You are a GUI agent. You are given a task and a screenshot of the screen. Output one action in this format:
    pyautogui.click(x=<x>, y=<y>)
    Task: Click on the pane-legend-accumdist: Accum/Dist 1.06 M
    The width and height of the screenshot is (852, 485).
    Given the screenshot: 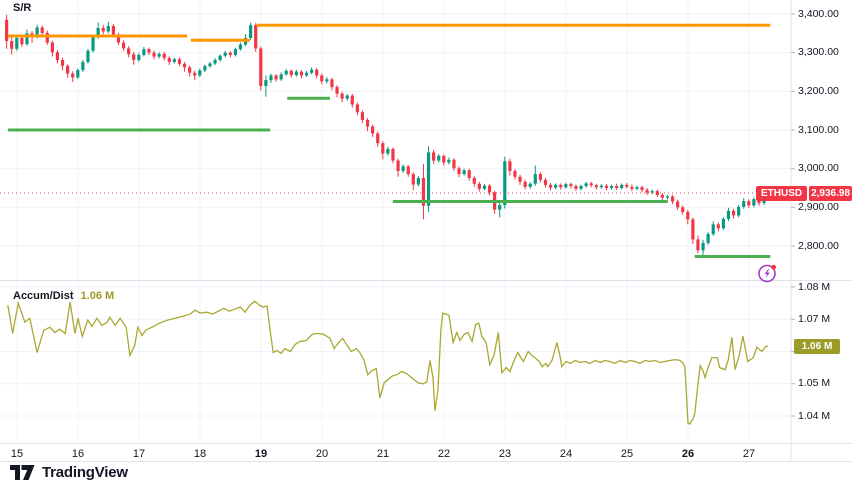 What is the action you would take?
    pyautogui.click(x=63, y=296)
    